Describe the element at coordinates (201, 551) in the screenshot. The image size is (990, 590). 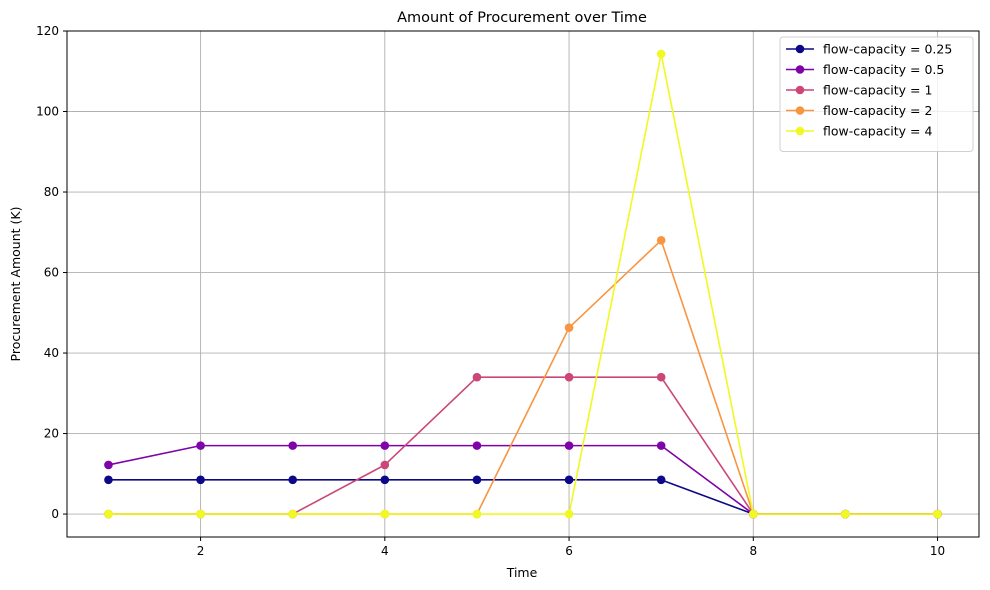
I see `x-tick-label: 2` at that location.